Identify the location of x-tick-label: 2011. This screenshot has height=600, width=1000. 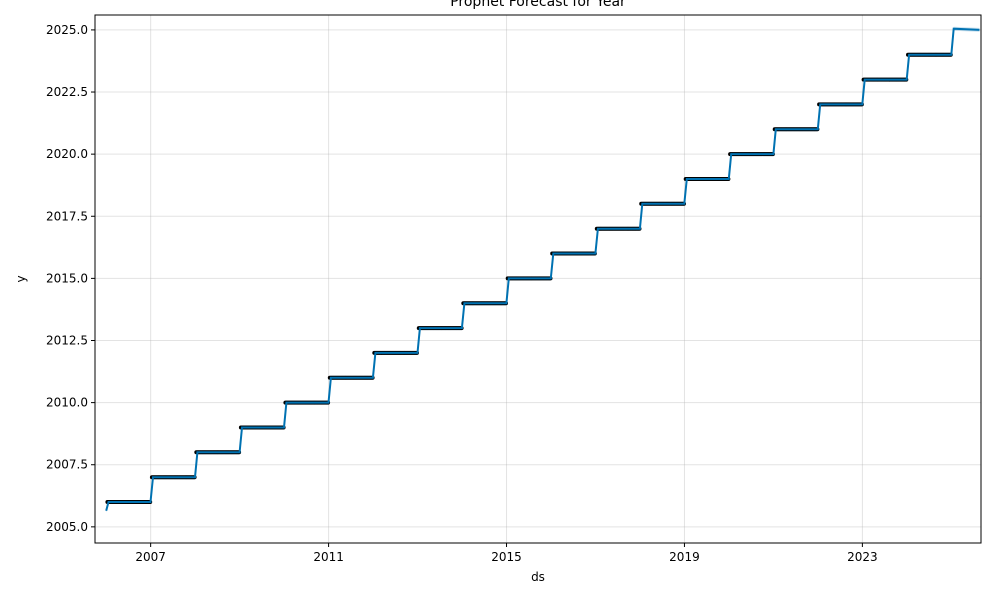
(328, 557).